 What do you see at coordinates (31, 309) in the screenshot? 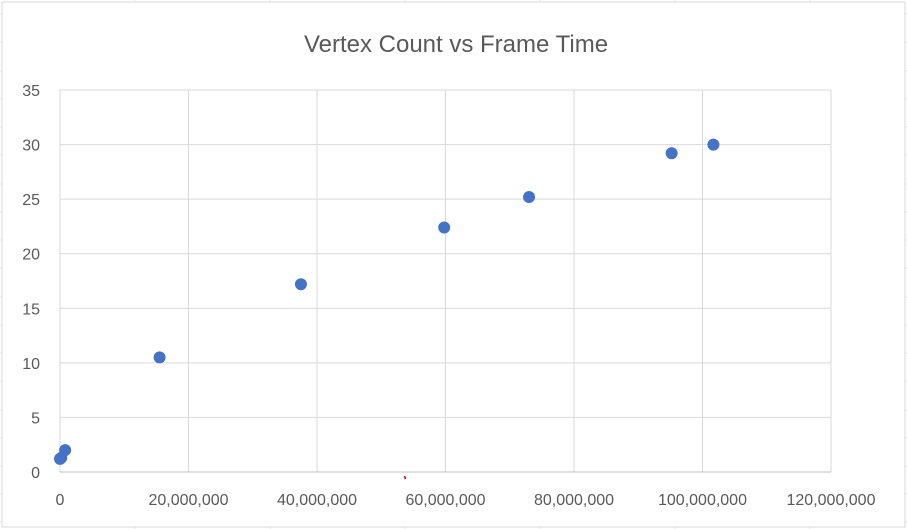
I see `y-tick-label: 15` at bounding box center [31, 309].